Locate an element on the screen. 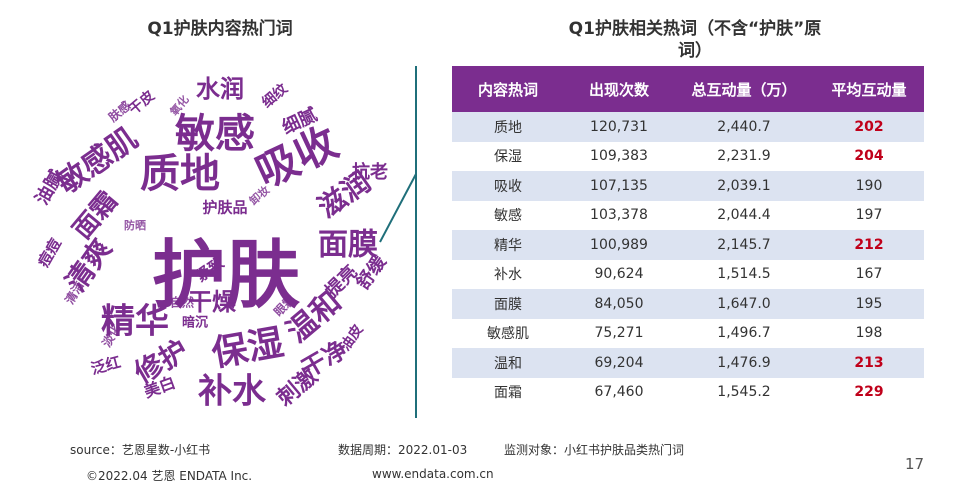 The width and height of the screenshot is (957, 498). data-period-note: 数据周期：2022.01-03 is located at coordinates (403, 450).